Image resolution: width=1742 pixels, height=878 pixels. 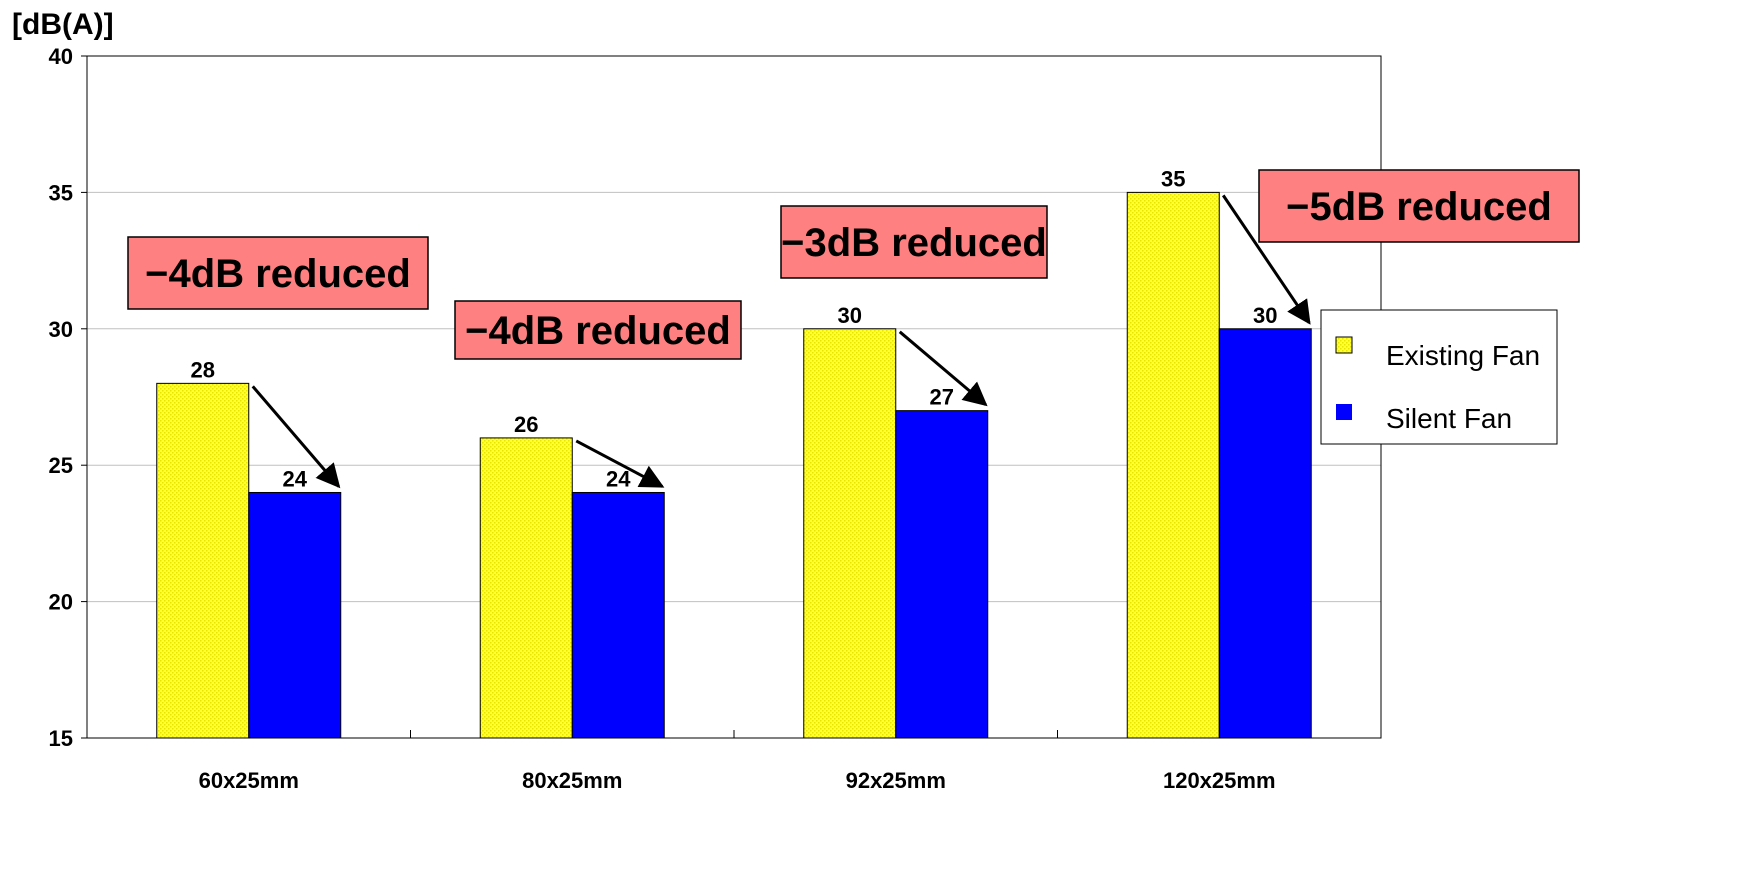 I want to click on legend-label-existing-fan: Existing Fan, so click(x=1463, y=355).